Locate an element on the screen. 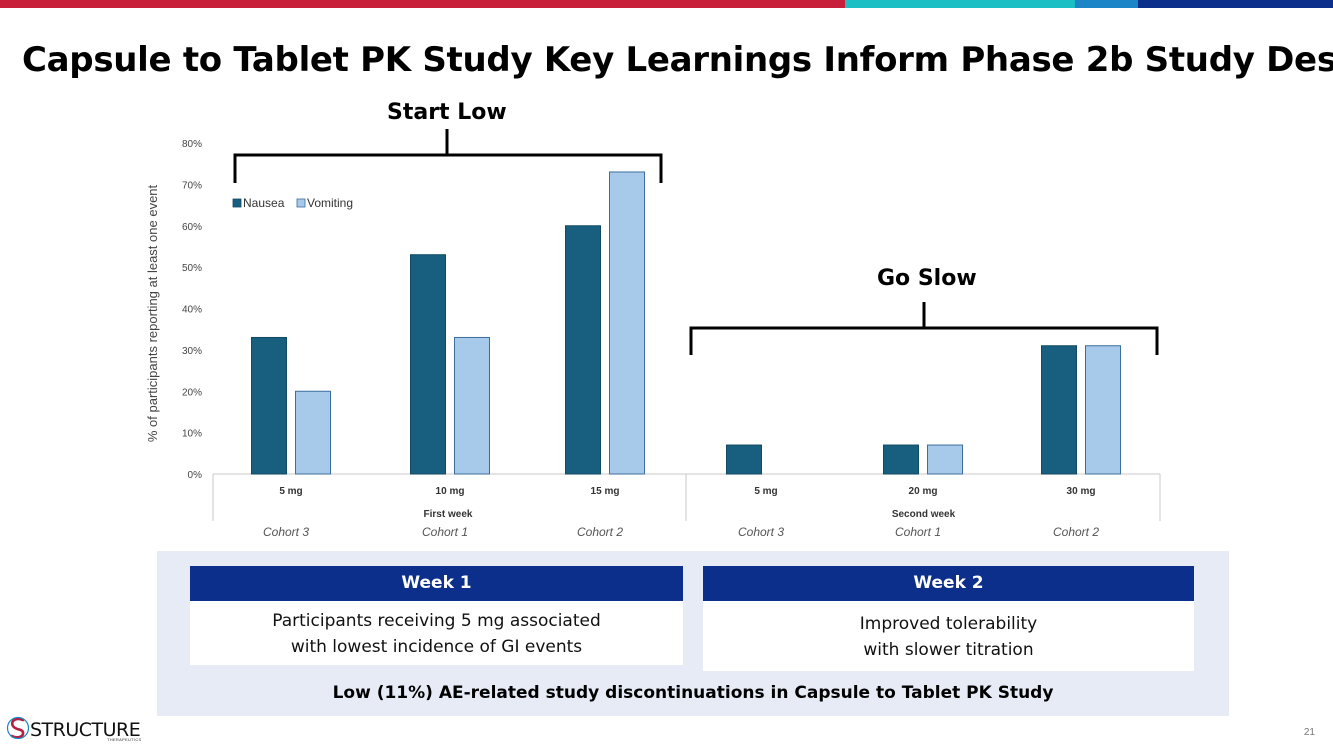  top-accent-bar is located at coordinates (666, 4).